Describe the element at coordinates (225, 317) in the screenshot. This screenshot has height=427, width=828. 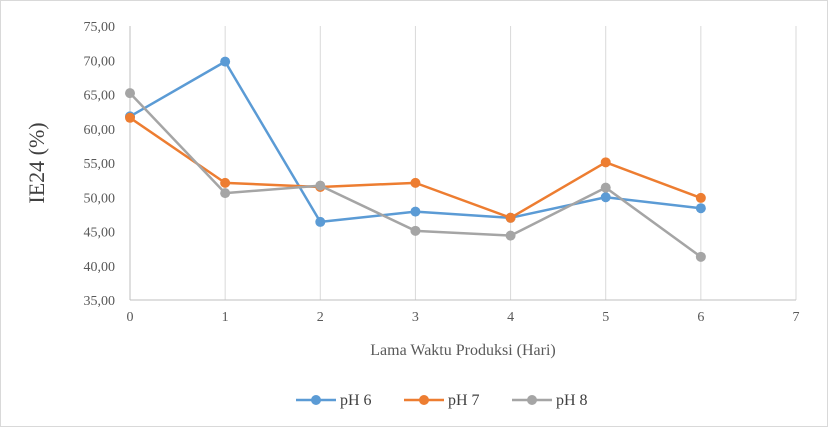
I see `x-tick-label: 1` at that location.